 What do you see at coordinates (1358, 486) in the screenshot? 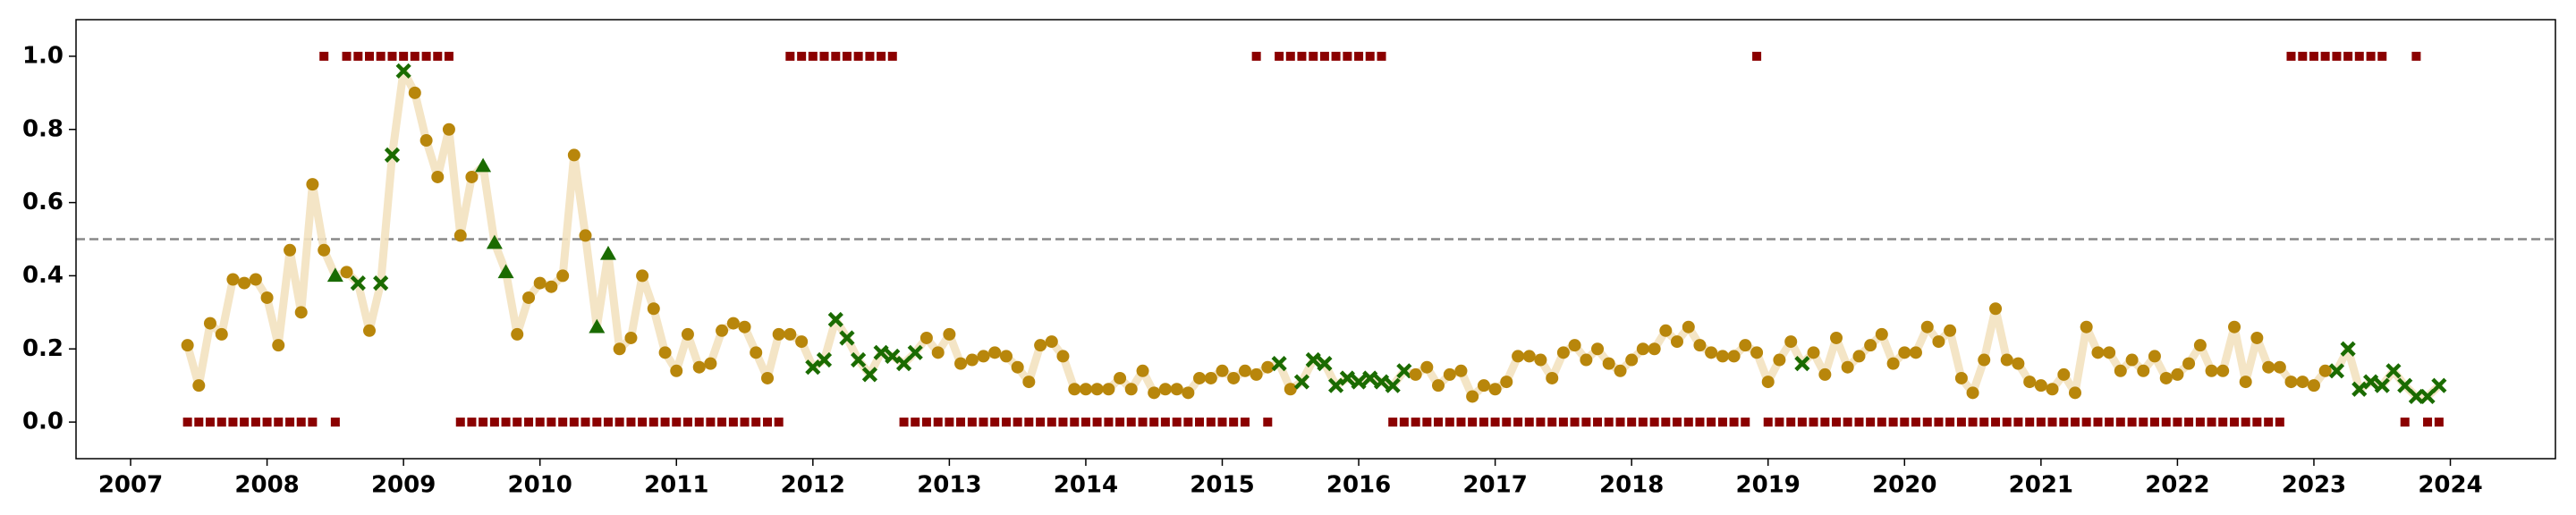
I see `x-tick-label: 2016` at bounding box center [1358, 486].